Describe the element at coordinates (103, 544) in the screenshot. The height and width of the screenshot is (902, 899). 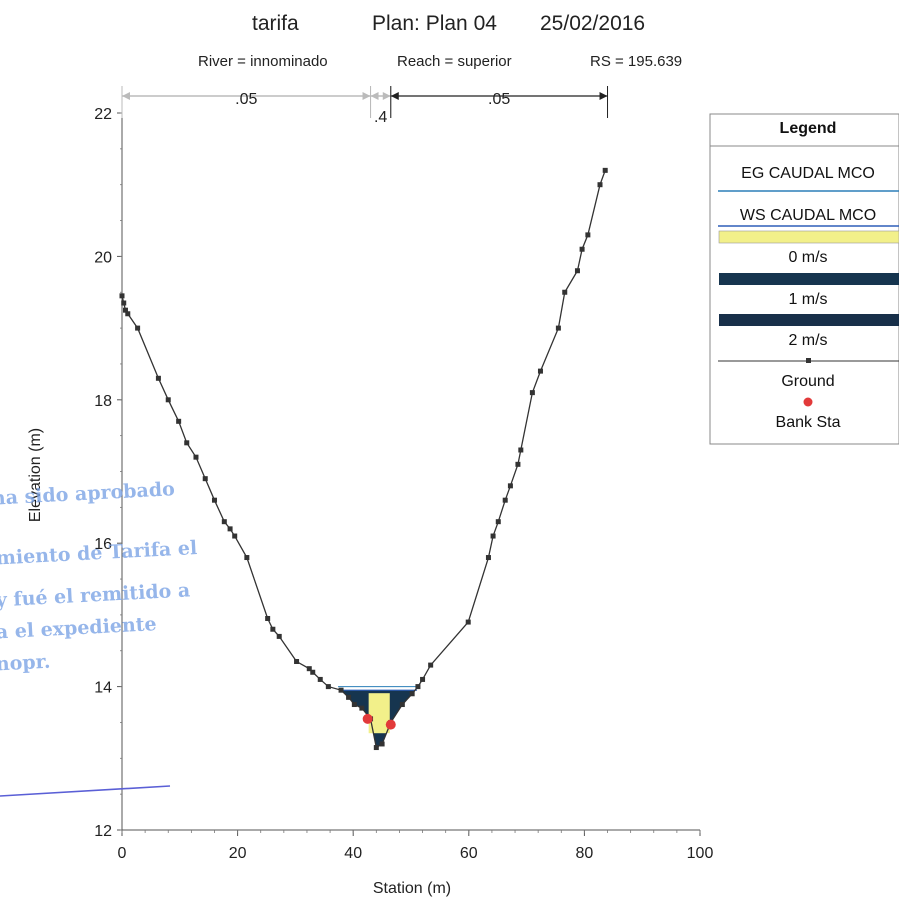
I see `y-tick-label: 16` at that location.